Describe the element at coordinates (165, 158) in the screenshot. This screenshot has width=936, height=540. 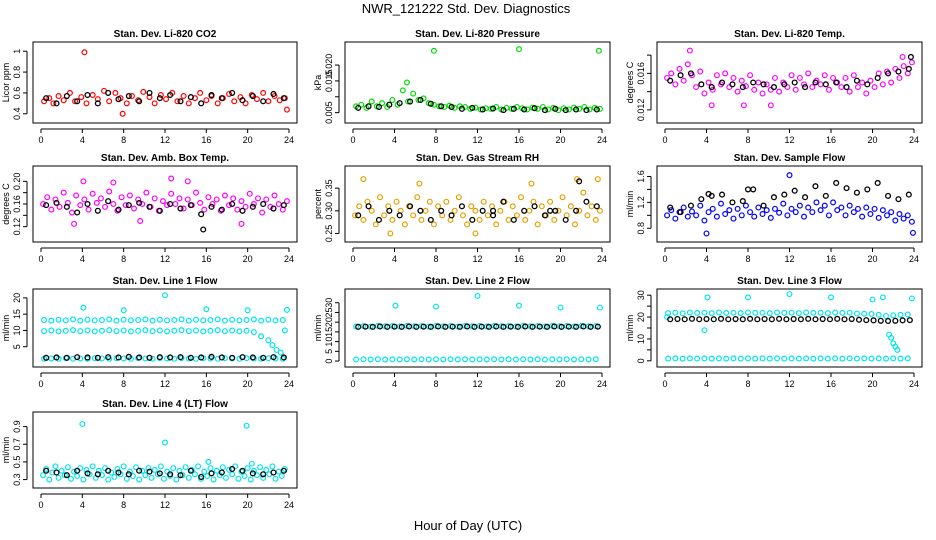
I see `panel-title: Stan. Dev. Amb. Box Temp.` at that location.